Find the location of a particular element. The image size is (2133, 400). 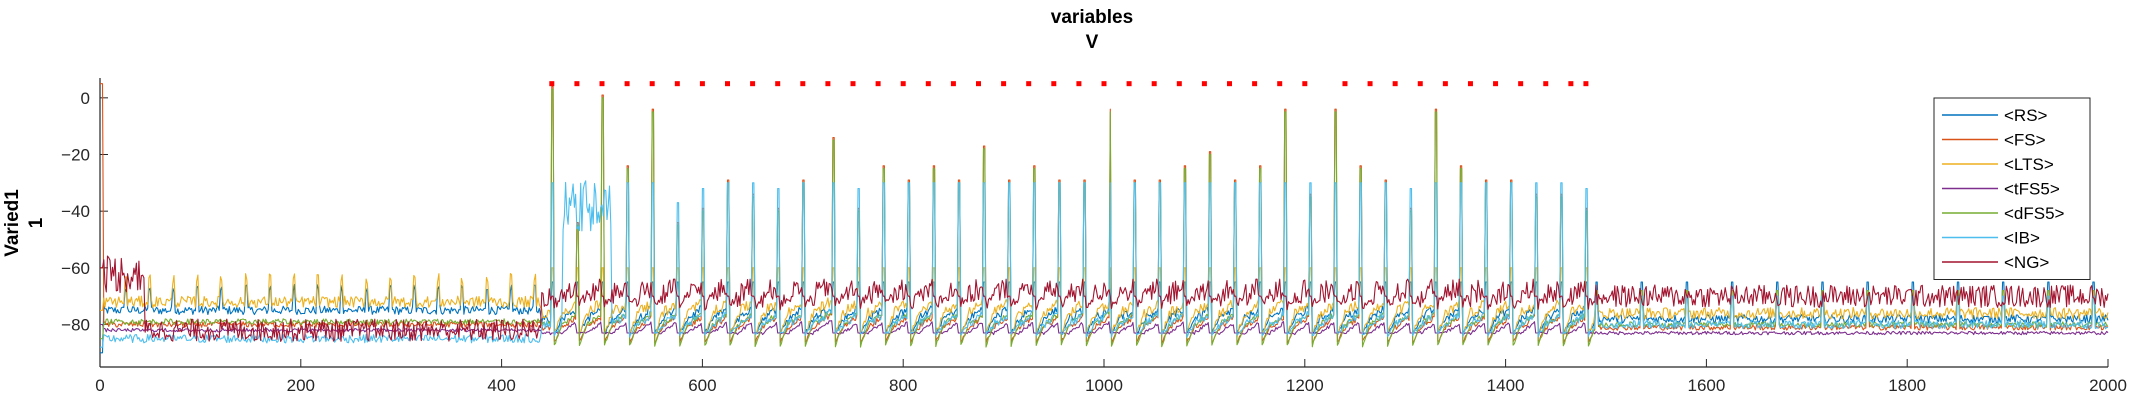

x-tick-label: 200 is located at coordinates (301, 385).